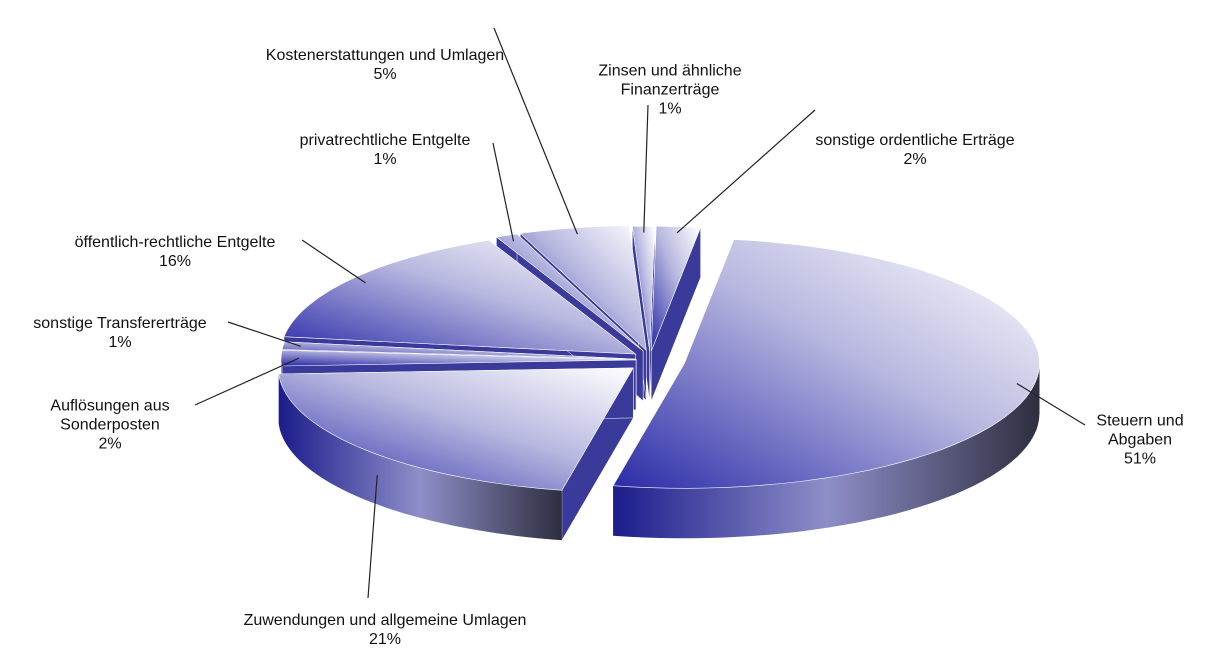  What do you see at coordinates (915, 140) in the screenshot?
I see `category-label: sonstige ordentliche Erträge` at bounding box center [915, 140].